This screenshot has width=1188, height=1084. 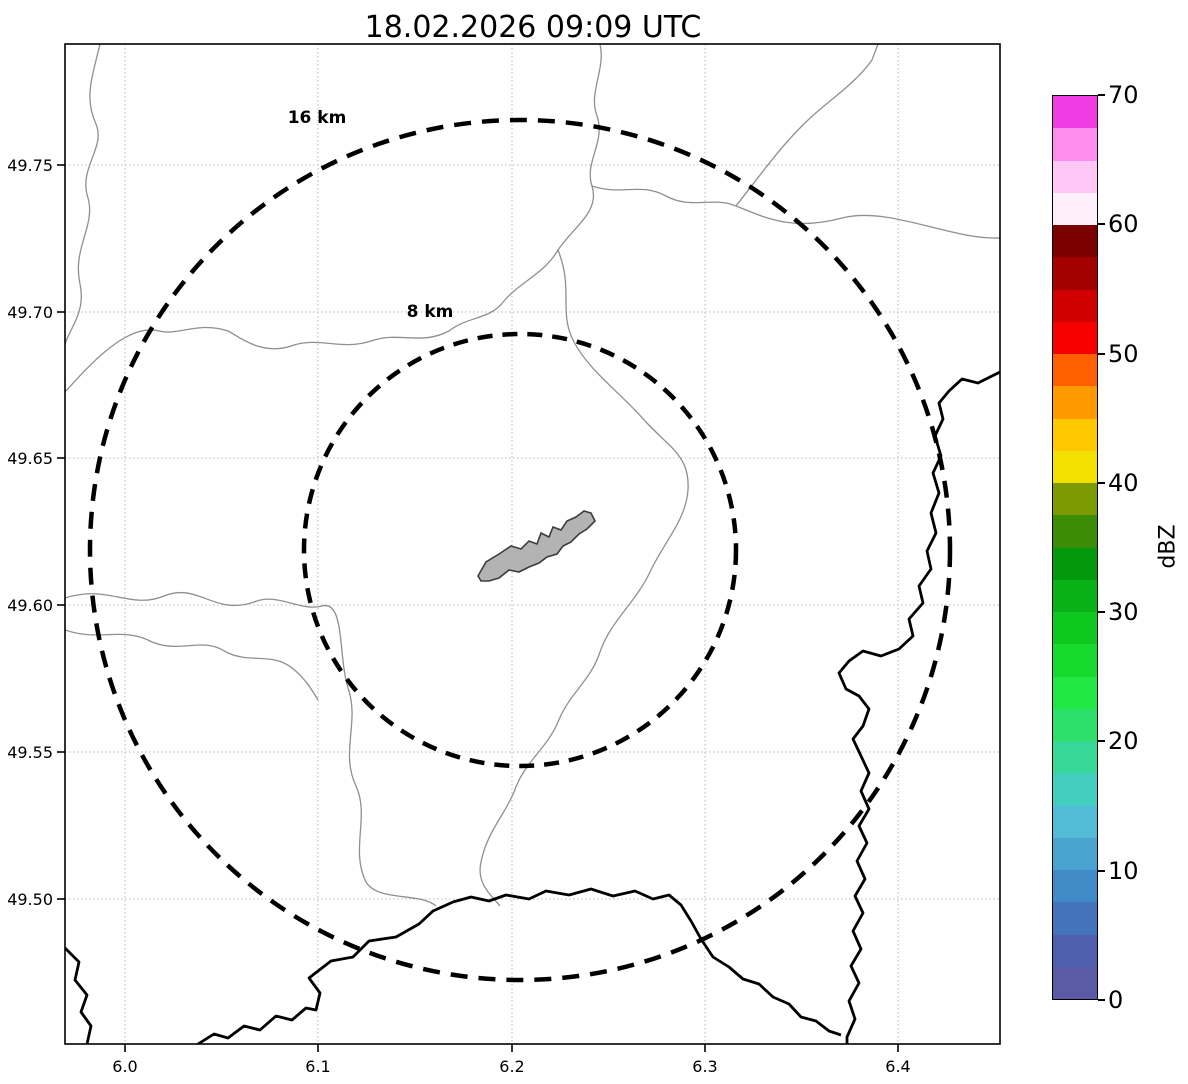 I want to click on y-tick-label: 49.65, so click(x=30, y=458).